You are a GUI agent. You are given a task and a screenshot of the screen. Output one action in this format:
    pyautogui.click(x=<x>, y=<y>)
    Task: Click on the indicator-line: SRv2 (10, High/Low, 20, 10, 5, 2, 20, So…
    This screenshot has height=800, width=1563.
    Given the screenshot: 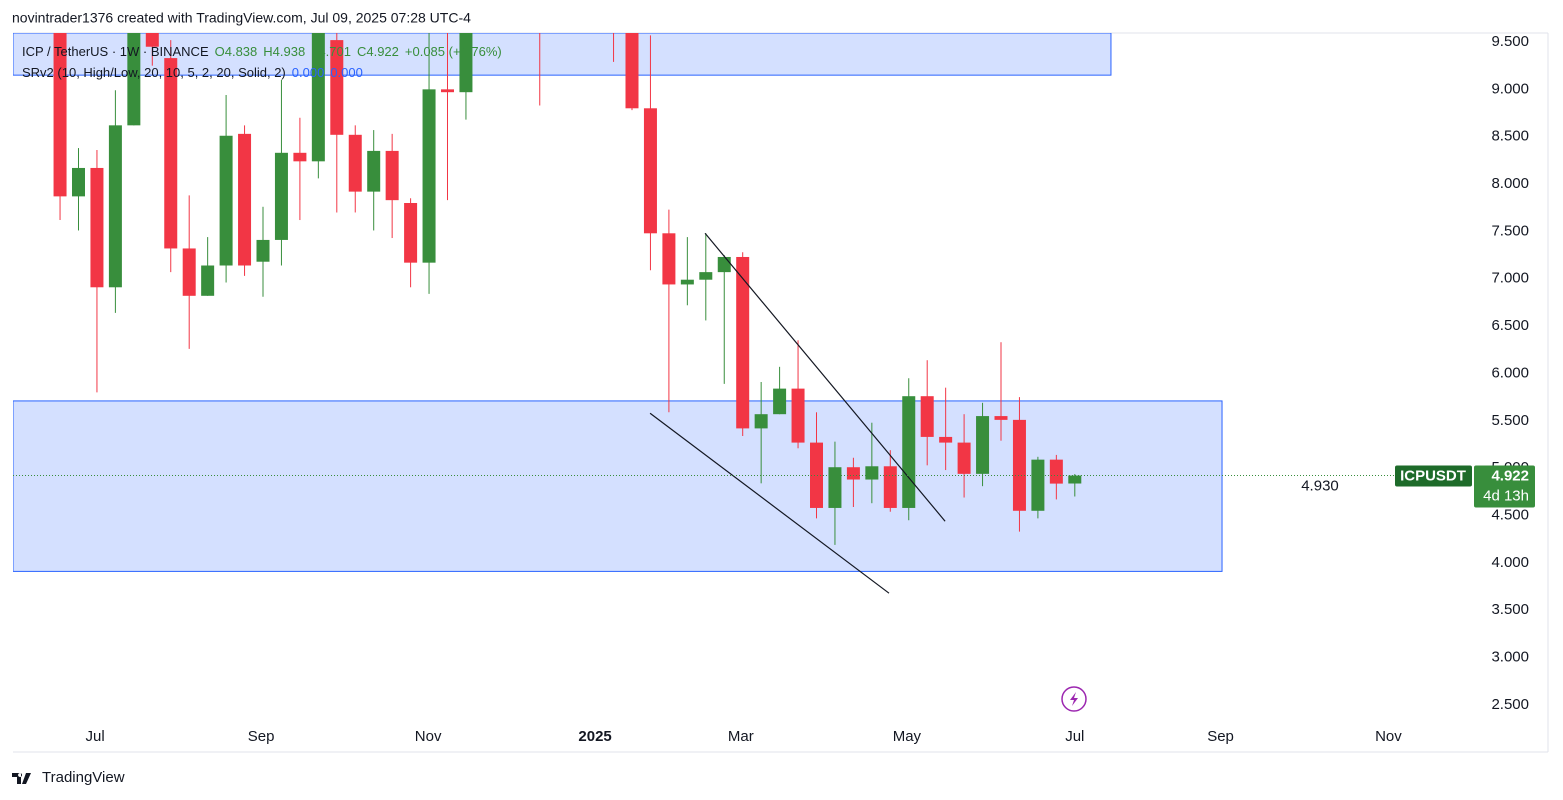 What is the action you would take?
    pyautogui.click(x=192, y=72)
    